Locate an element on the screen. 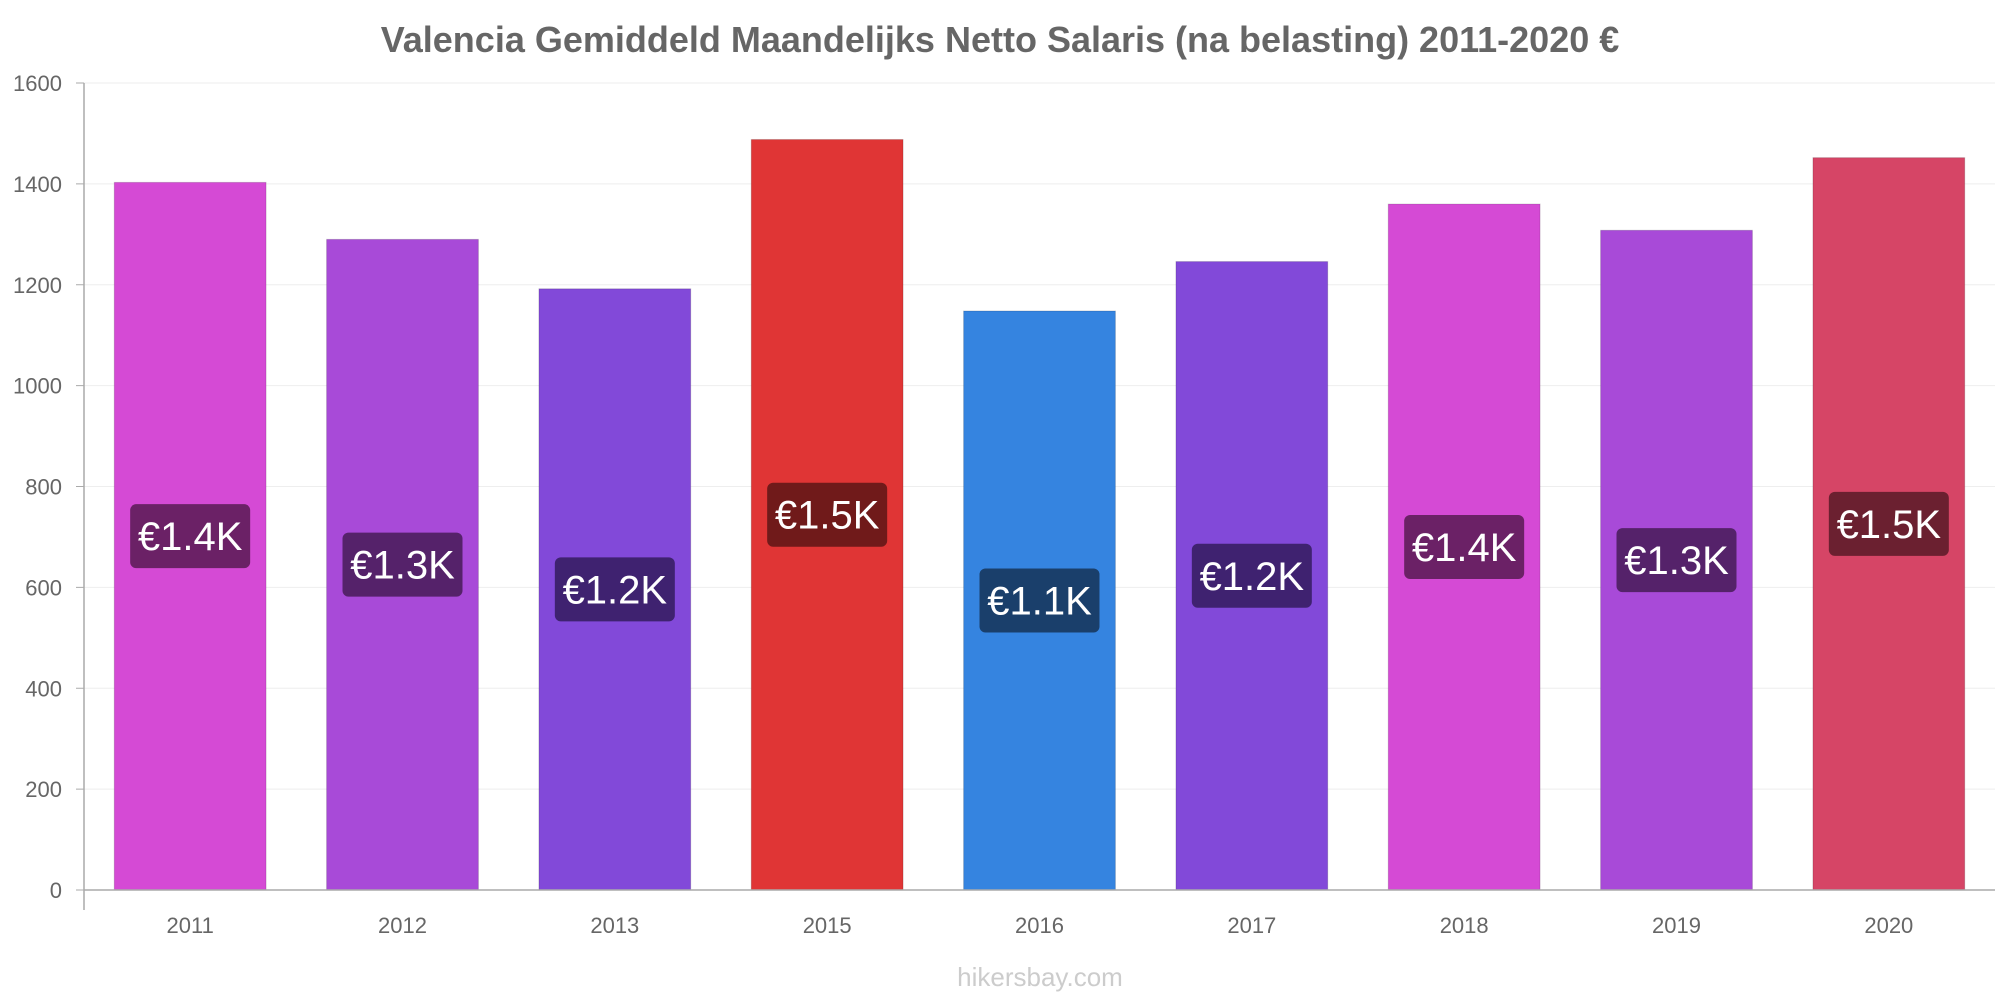 This screenshot has height=1000, width=2000. y-tick-label: 800 is located at coordinates (43, 487).